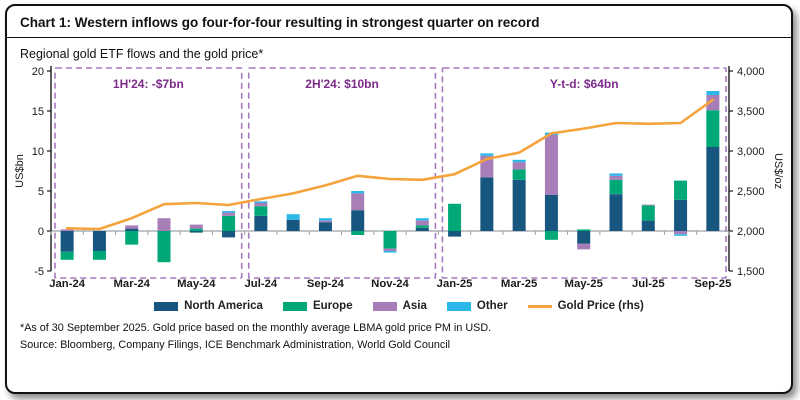 This screenshot has height=400, width=800. I want to click on x-axis-tick-label: Jan-25, so click(455, 284).